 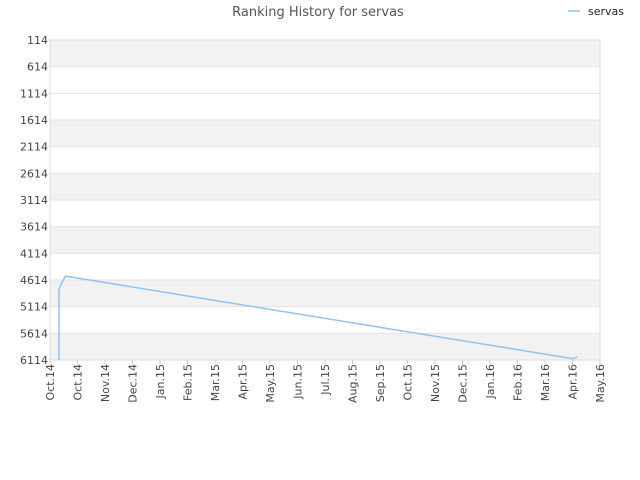 What do you see at coordinates (34, 173) in the screenshot?
I see `y-tick-label: 2614` at bounding box center [34, 173].